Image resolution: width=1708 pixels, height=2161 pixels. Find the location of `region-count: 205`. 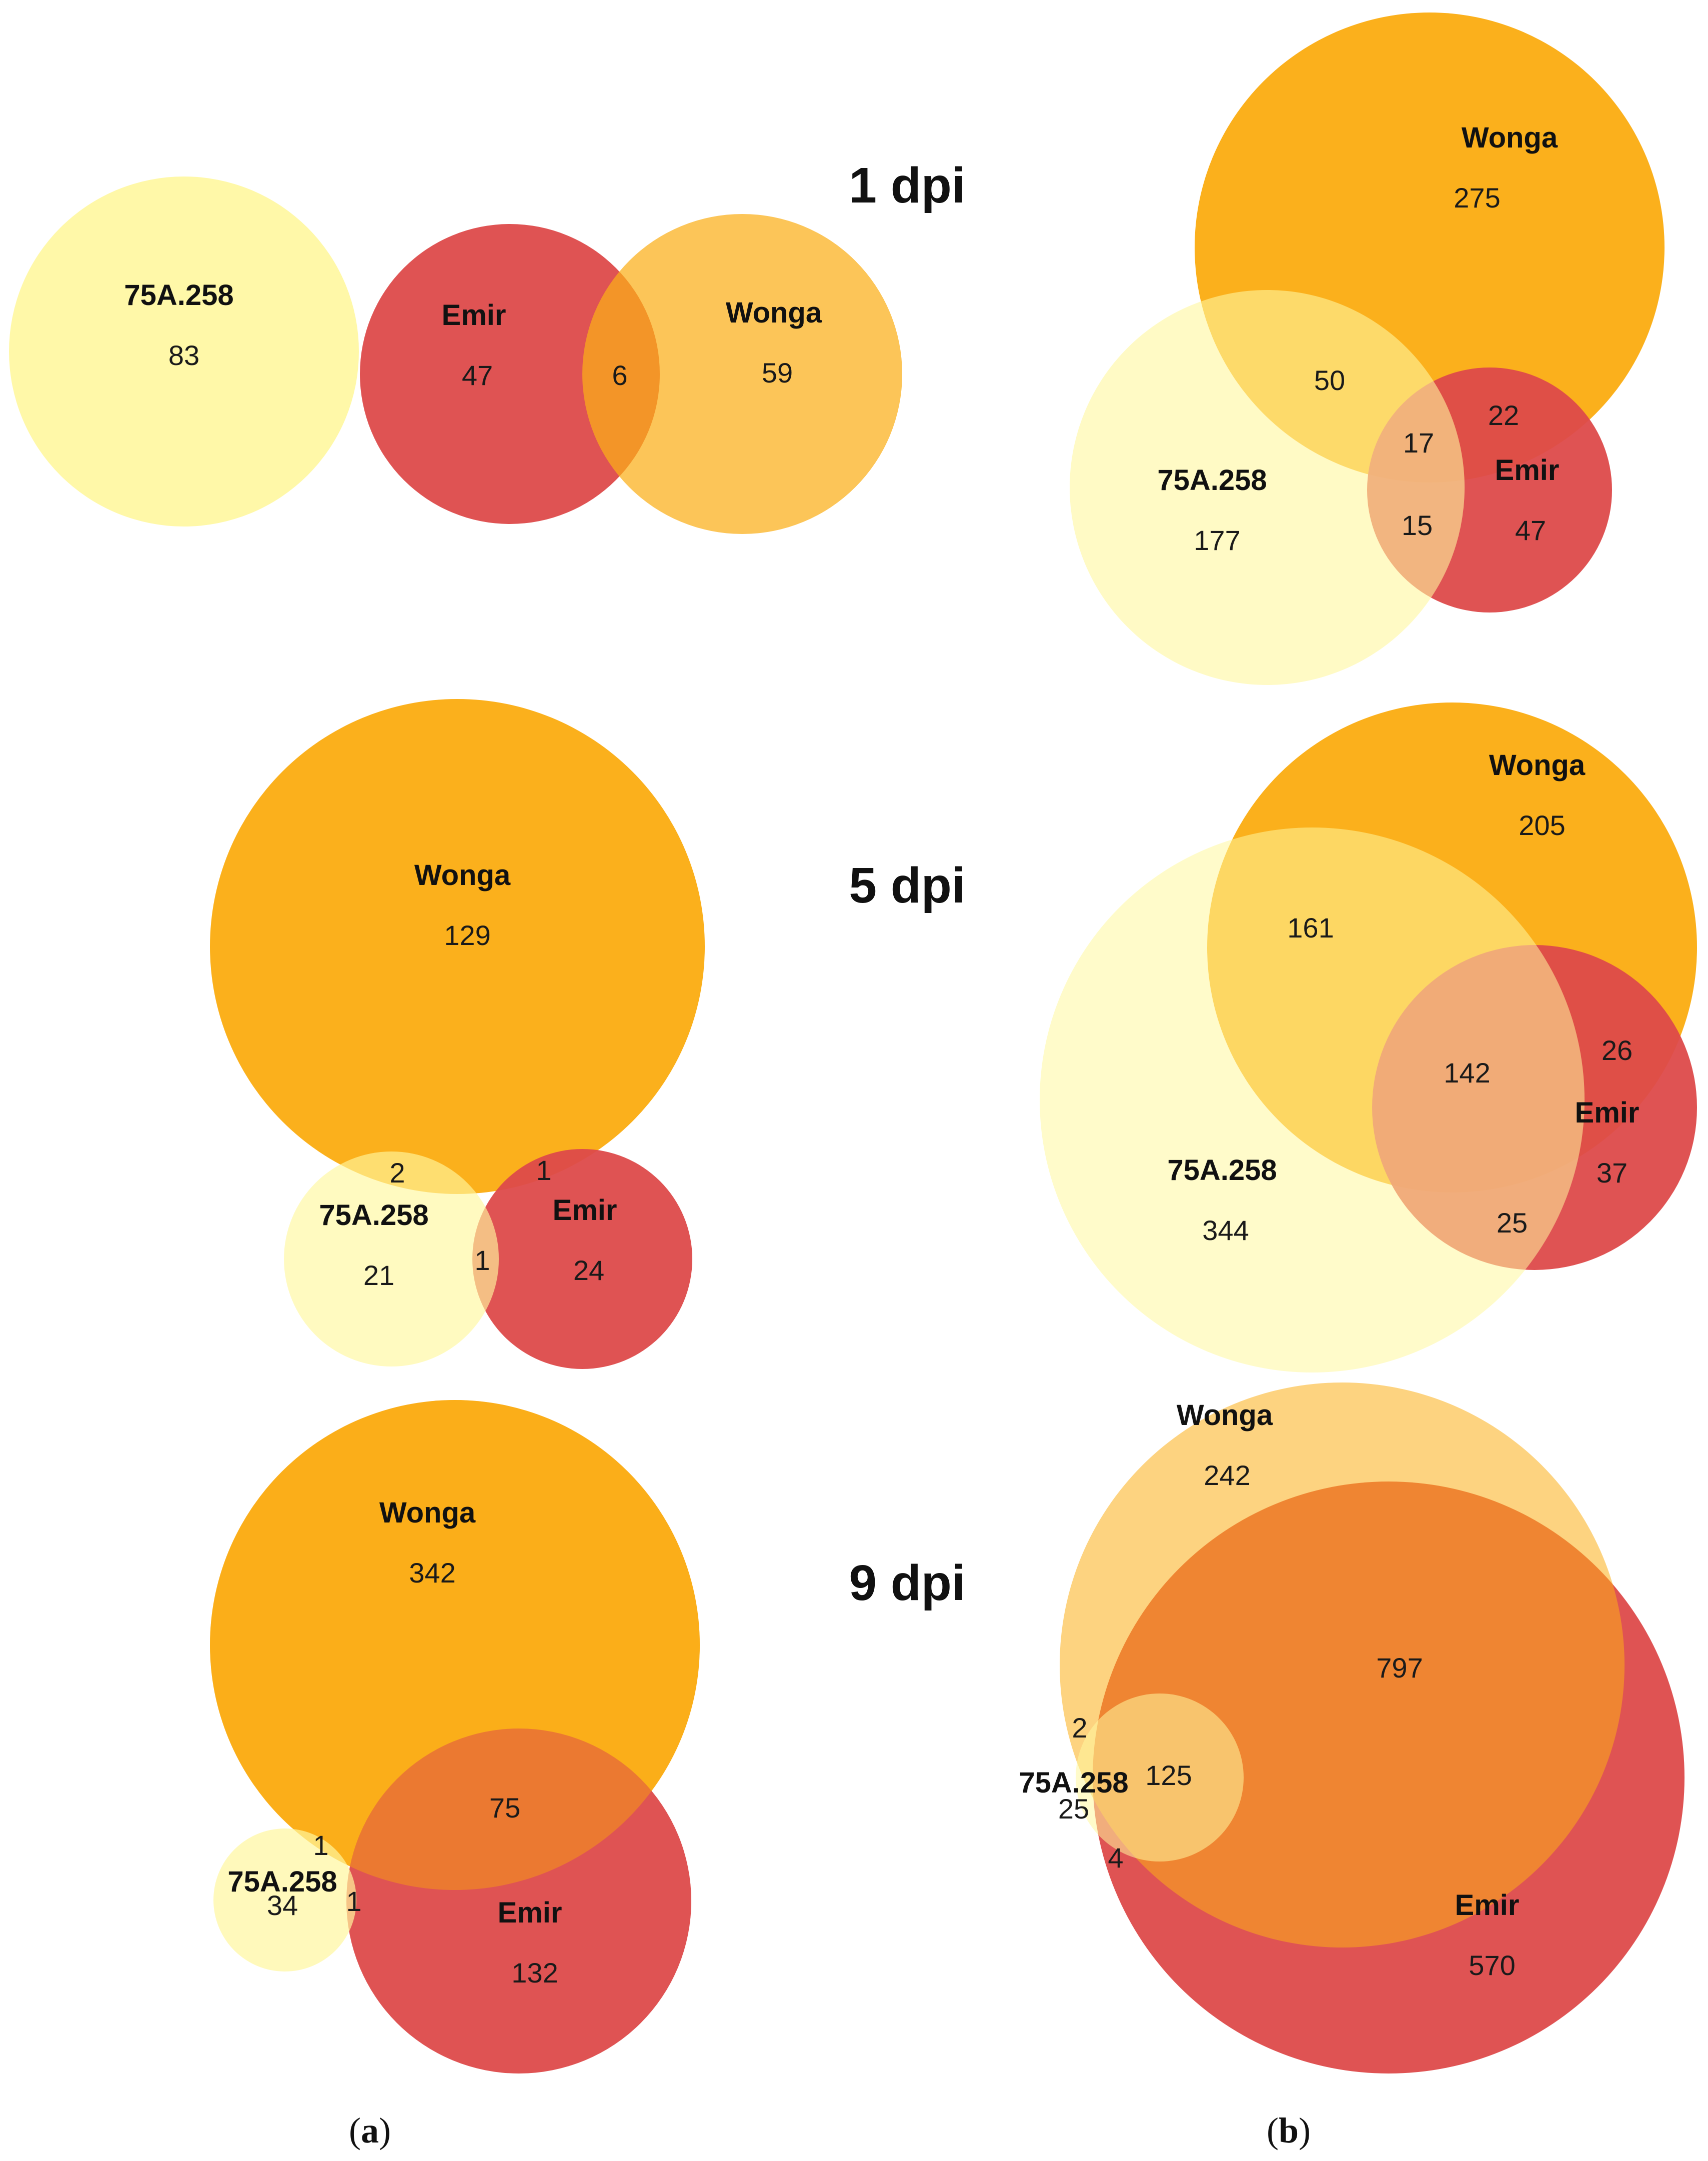

region-count: 205 is located at coordinates (1542, 825).